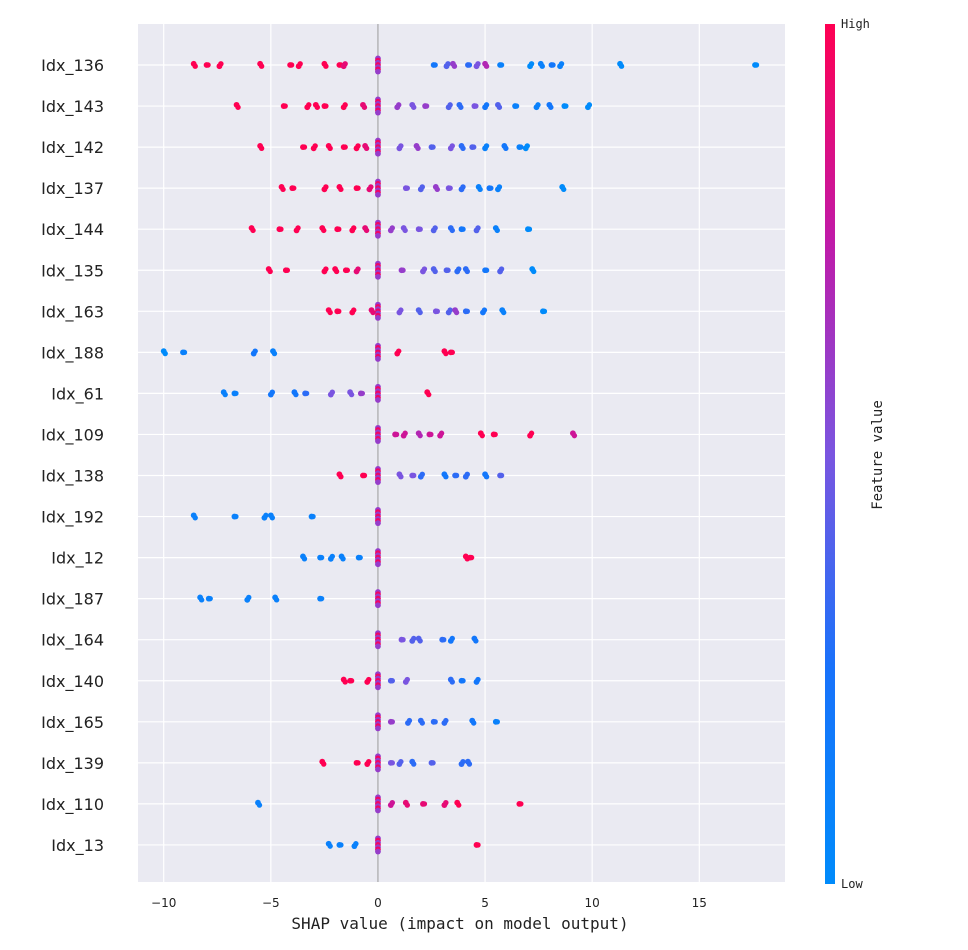 The width and height of the screenshot is (968, 950). What do you see at coordinates (72, 518) in the screenshot?
I see `feature-label: Idx_192` at bounding box center [72, 518].